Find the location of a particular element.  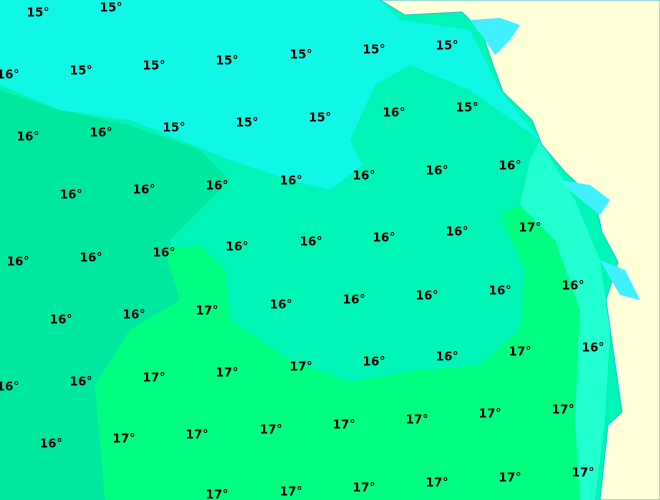

inlets is located at coordinates (555, 159).